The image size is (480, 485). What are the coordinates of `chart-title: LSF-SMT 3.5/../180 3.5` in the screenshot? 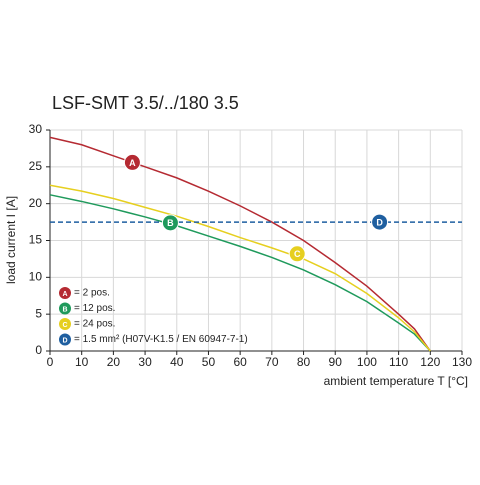 It's located at (145, 103).